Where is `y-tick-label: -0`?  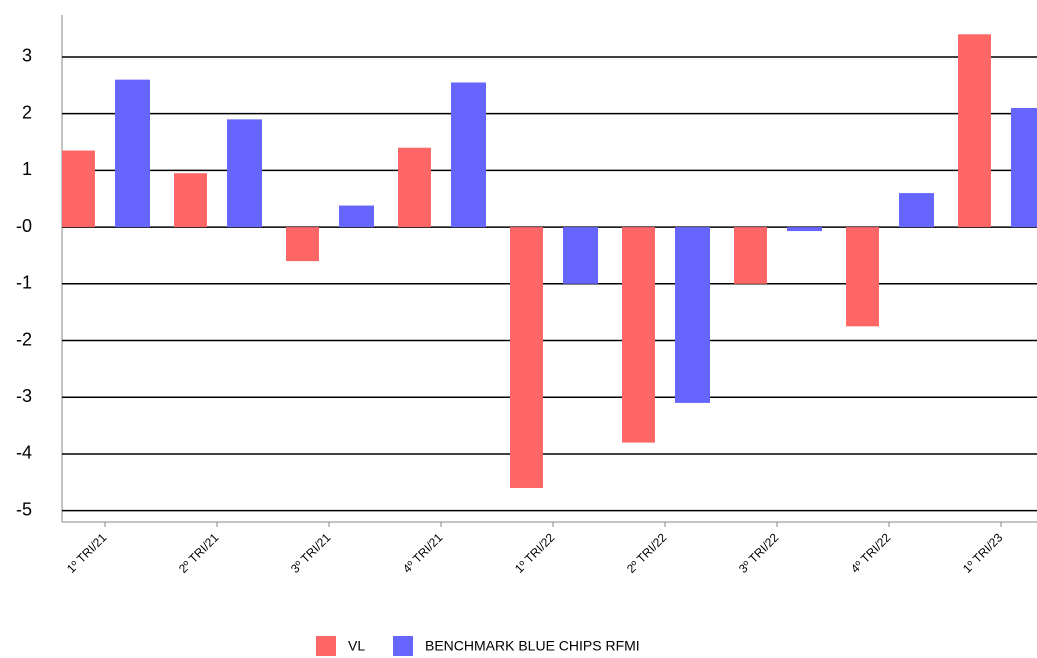
y-tick-label: -0 is located at coordinates (24, 226).